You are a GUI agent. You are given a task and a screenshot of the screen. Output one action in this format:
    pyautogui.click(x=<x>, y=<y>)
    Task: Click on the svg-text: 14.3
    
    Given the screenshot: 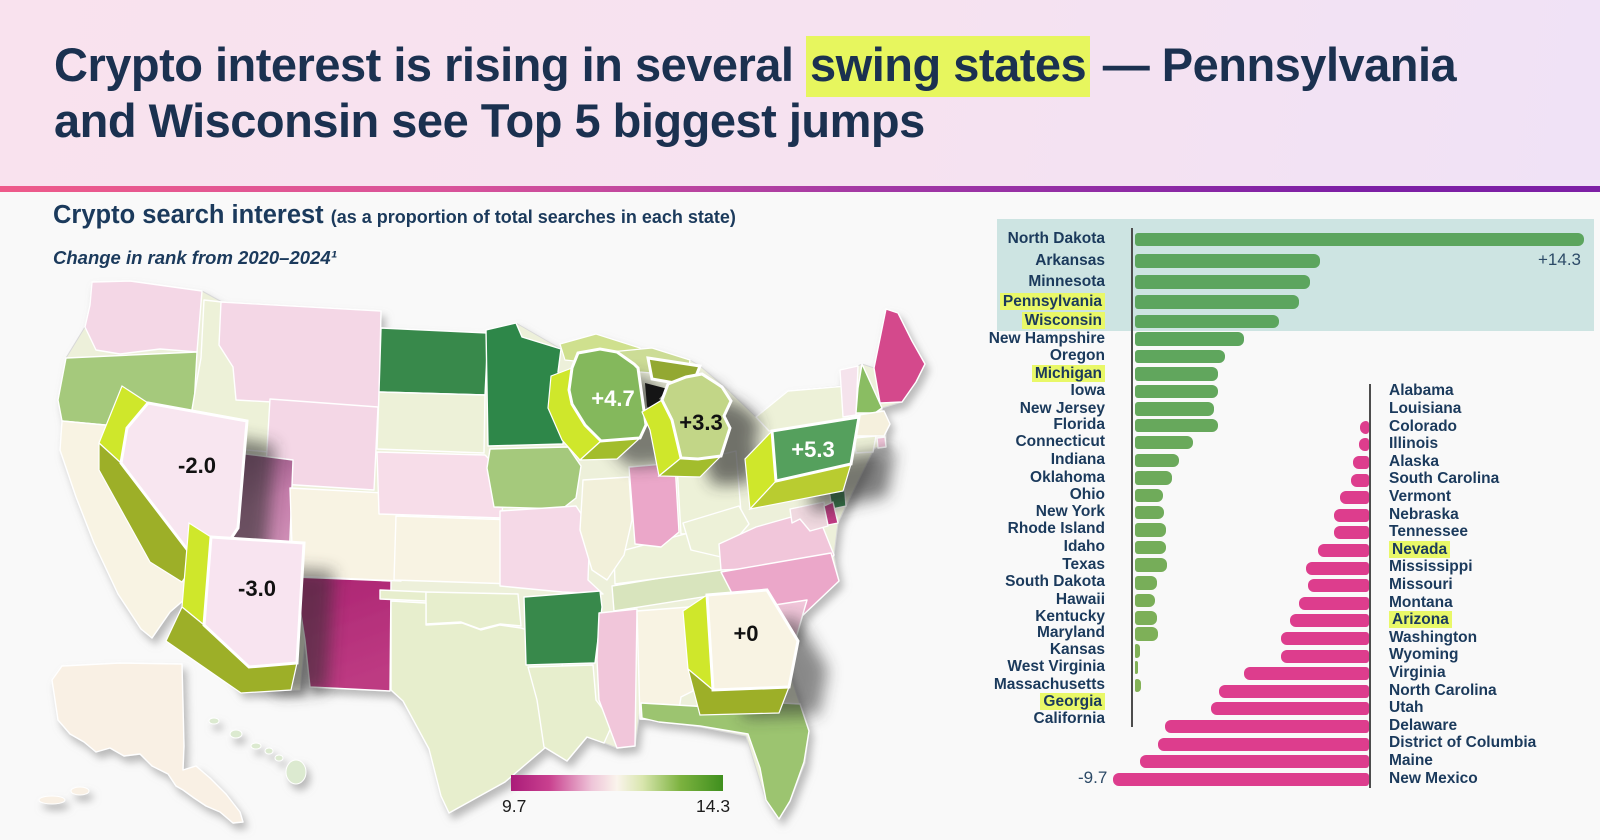 What is the action you would take?
    pyautogui.click(x=713, y=806)
    